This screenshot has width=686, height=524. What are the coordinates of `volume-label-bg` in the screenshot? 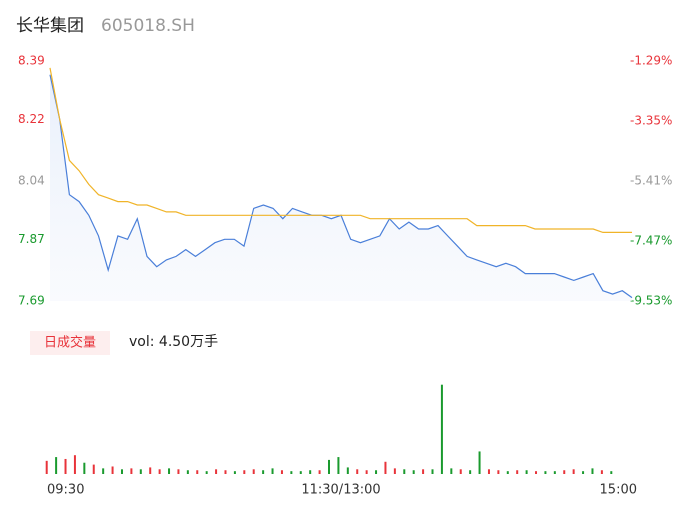 It's located at (70, 343).